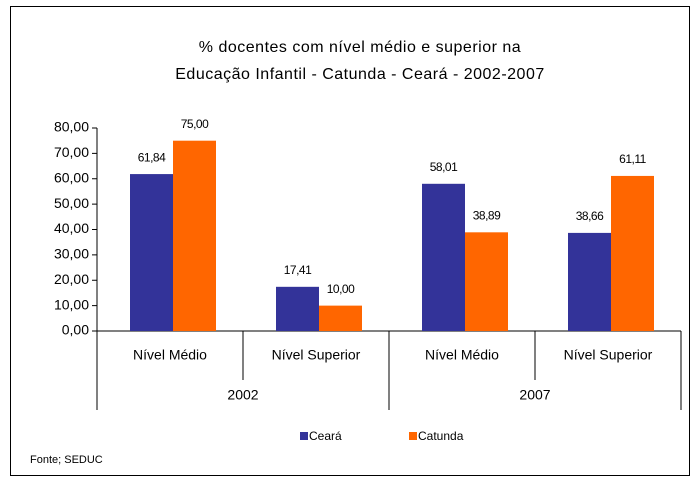  What do you see at coordinates (487, 215) in the screenshot?
I see `data-label: 38,89` at bounding box center [487, 215].